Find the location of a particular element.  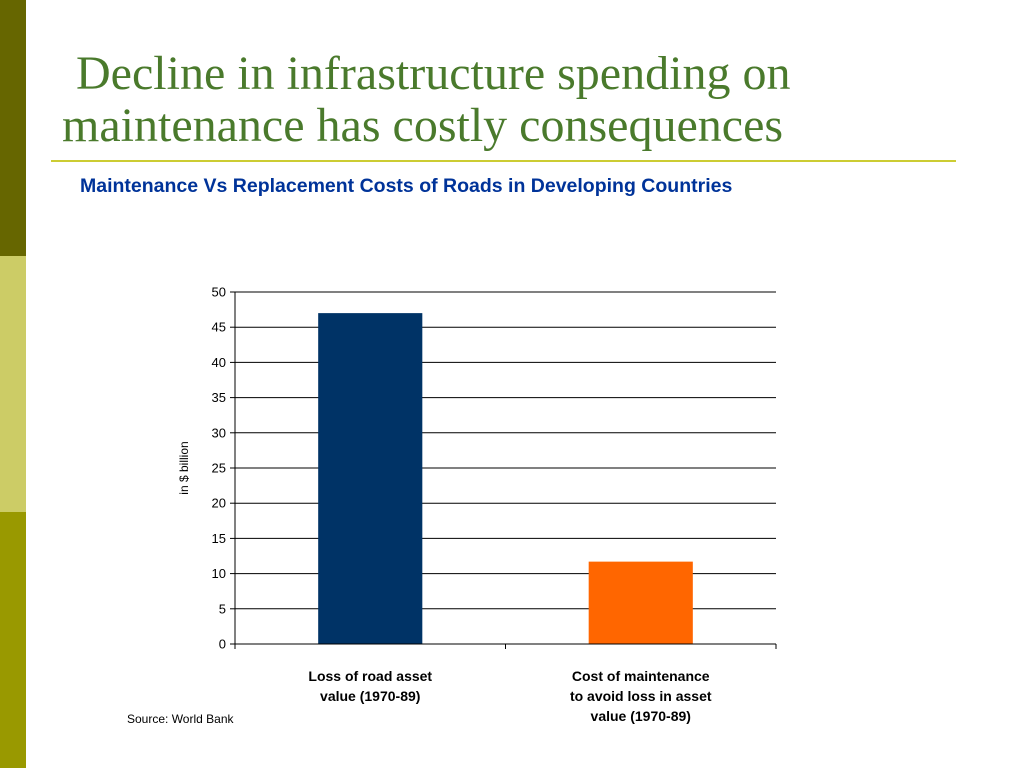

y-tick-label: 15 is located at coordinates (219, 538).